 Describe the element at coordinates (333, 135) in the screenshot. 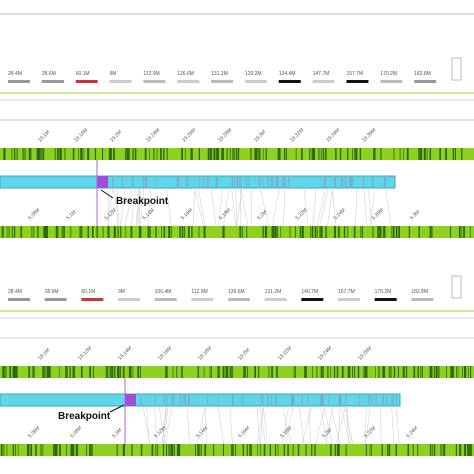

I see `scale-label: 19.34M` at that location.